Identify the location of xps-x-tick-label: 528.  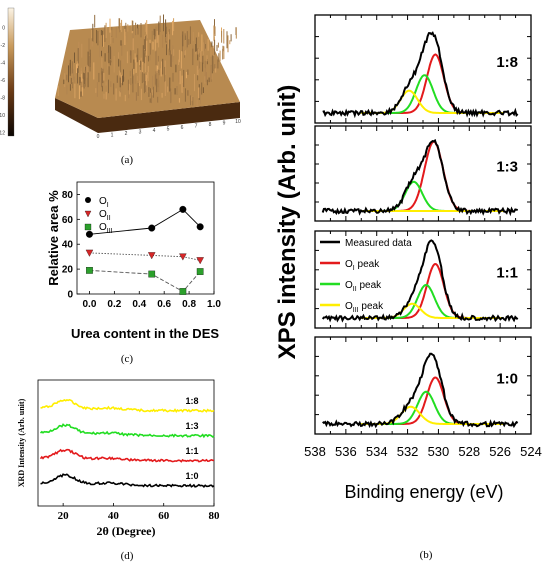
(469, 451).